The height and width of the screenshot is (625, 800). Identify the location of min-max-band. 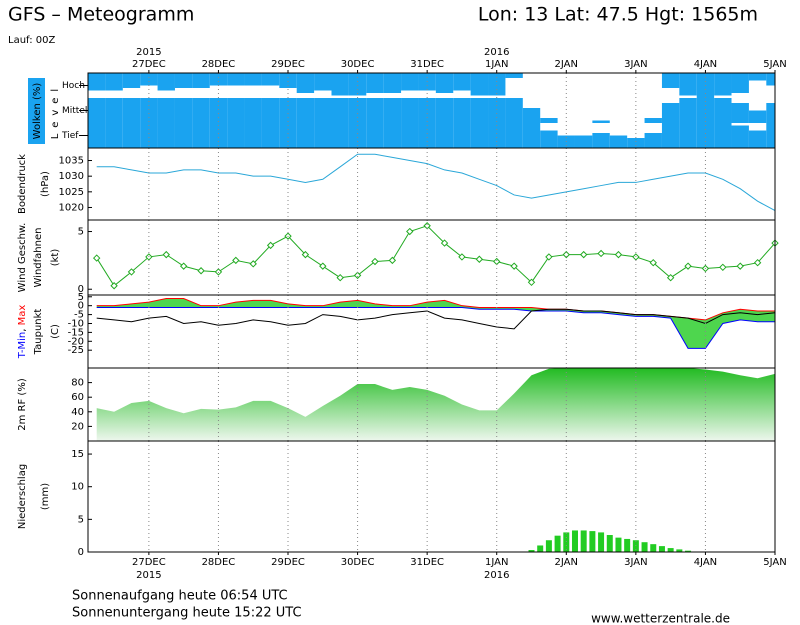
(435, 323).